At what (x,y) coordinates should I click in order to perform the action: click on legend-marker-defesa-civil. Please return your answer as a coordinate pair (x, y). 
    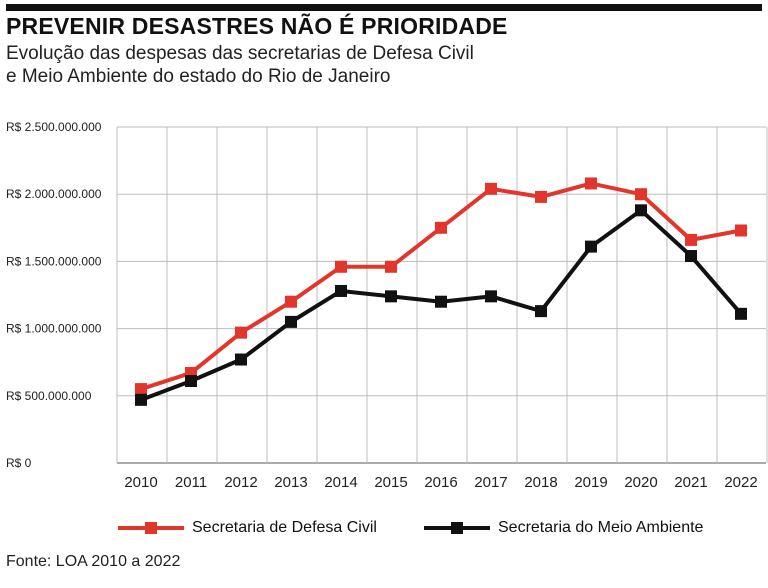
    Looking at the image, I should click on (151, 528).